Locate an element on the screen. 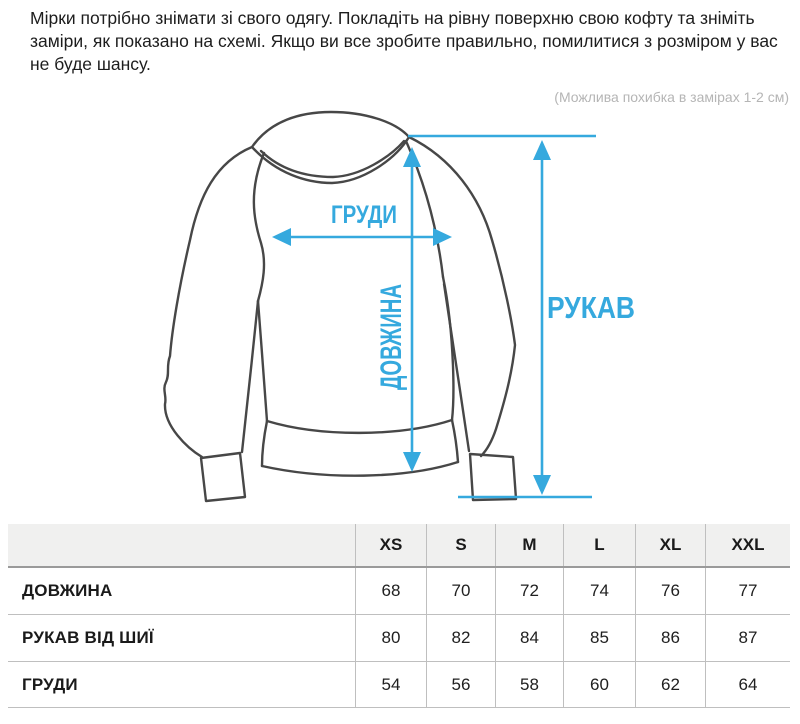 Image resolution: width=800 pixels, height=724 pixels. left-sleeve-outer-edge is located at coordinates (208, 302).